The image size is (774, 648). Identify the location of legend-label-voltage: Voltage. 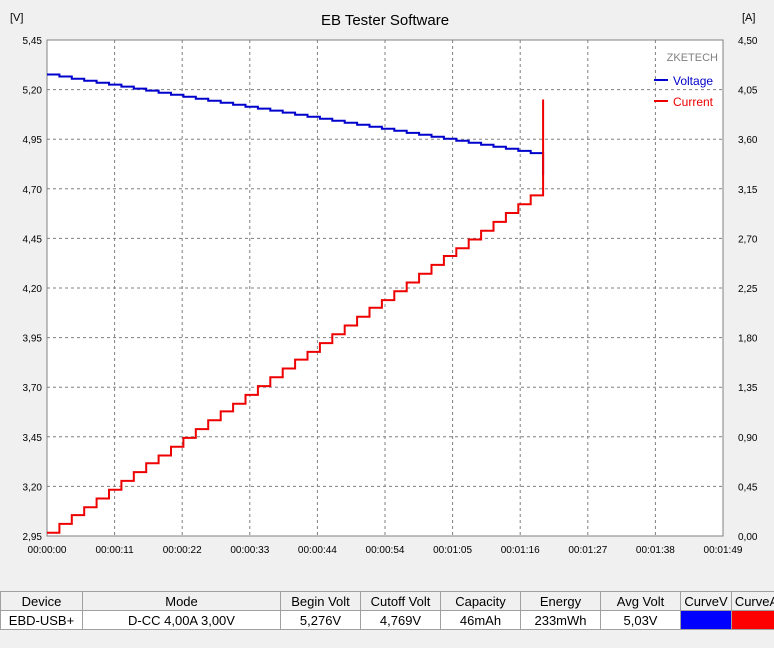
(693, 81).